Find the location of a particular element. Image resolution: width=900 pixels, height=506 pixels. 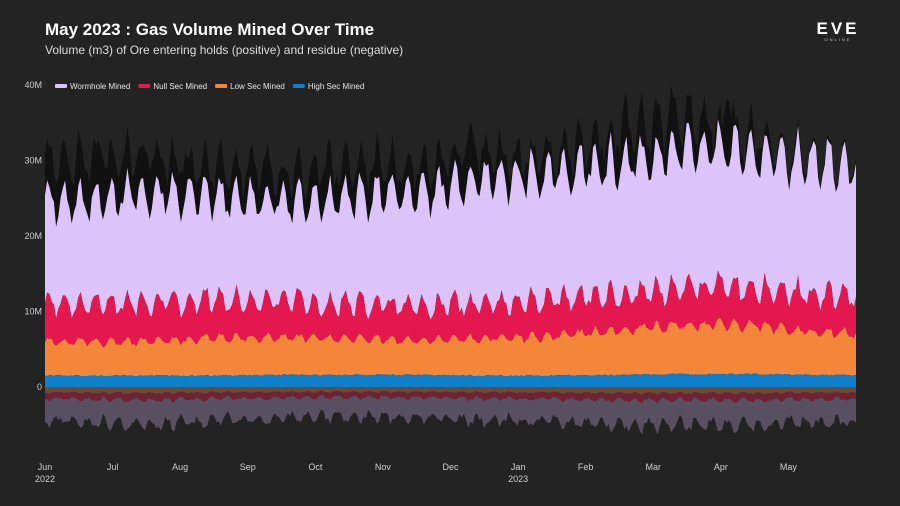

eve-online-logo: EVE ONLINE is located at coordinates (838, 31).